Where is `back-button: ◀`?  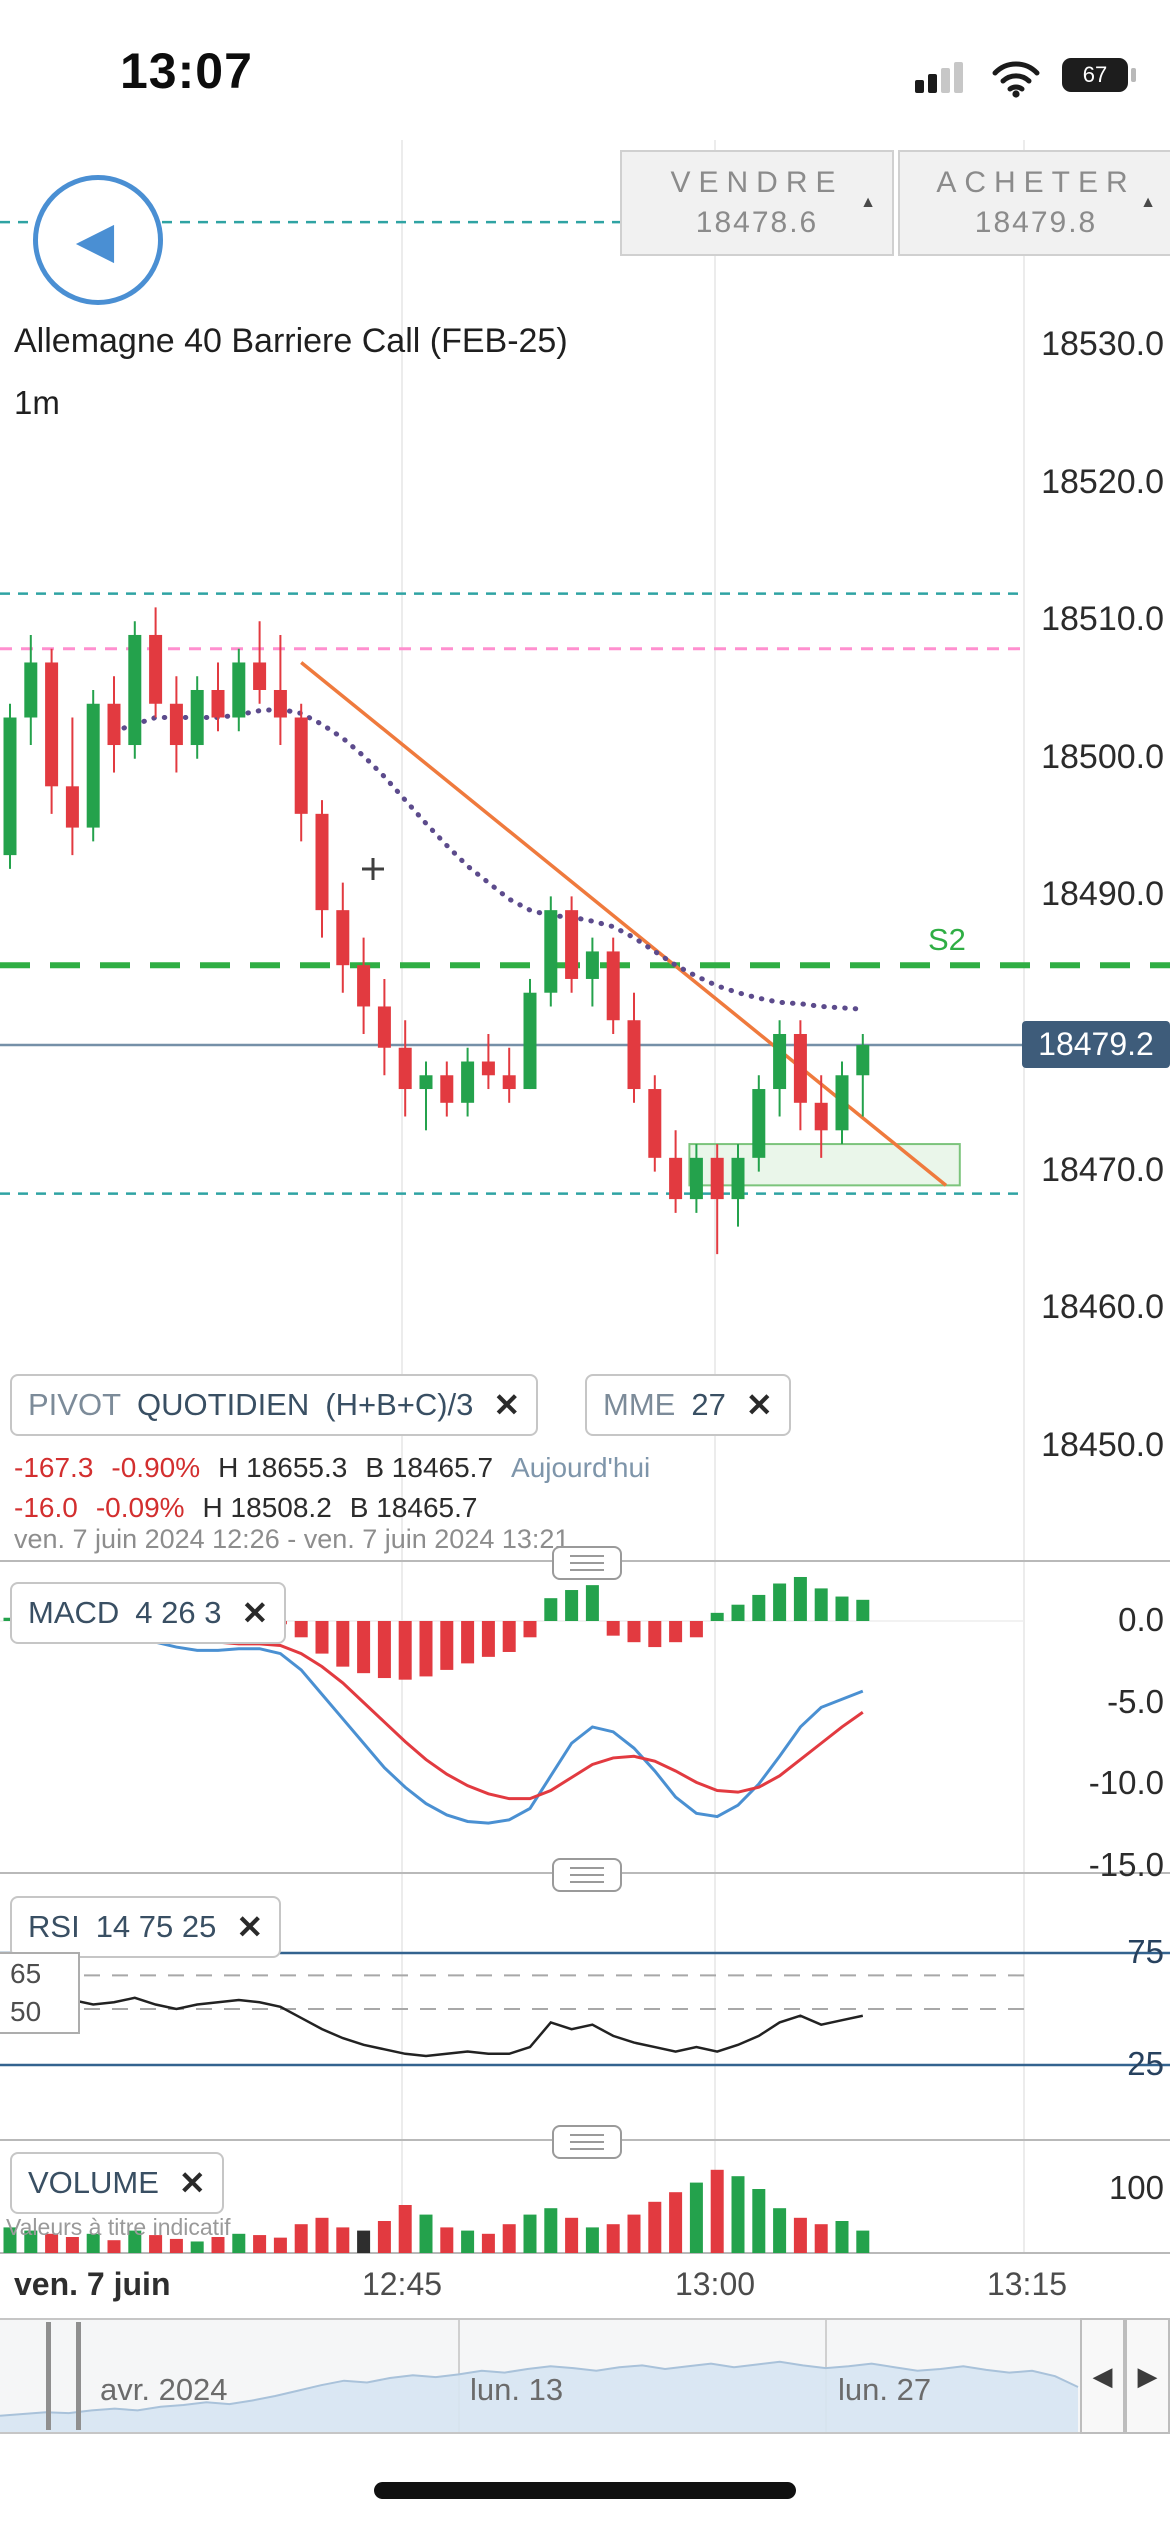 back-button: ◀ is located at coordinates (98, 240).